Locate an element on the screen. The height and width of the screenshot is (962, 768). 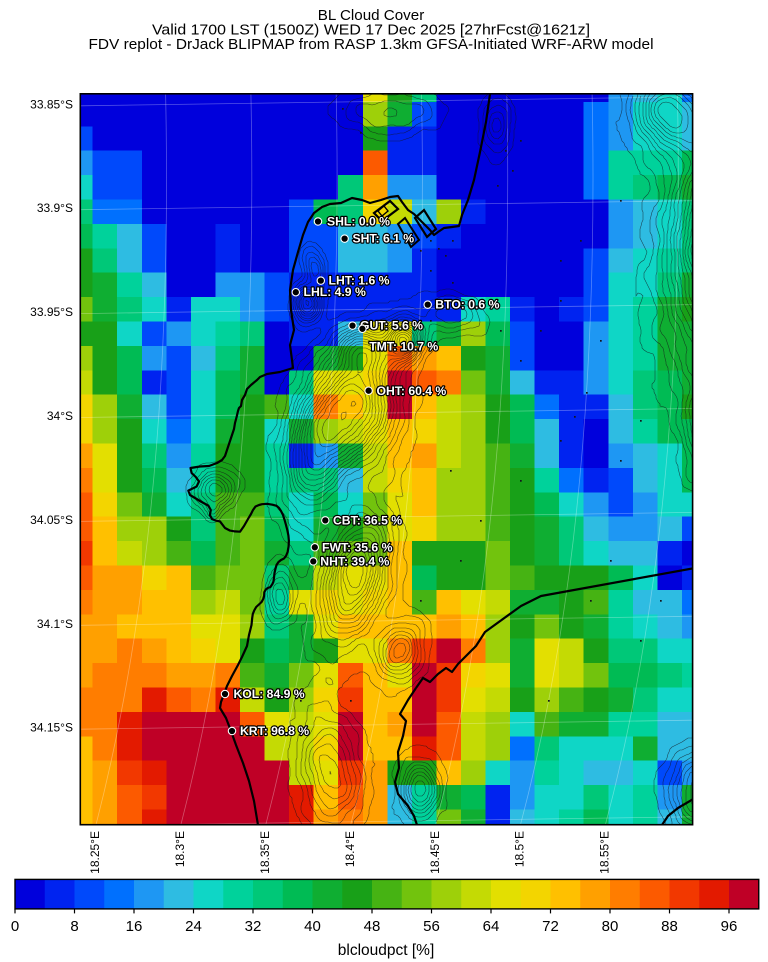
svg-text: SHT: 6.1 % is located at coordinates (384, 239).